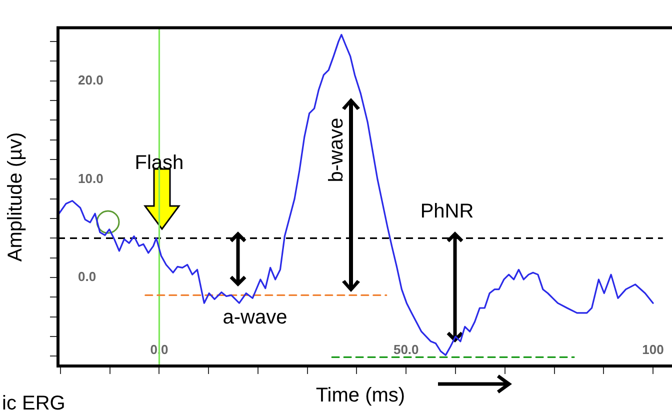 Image resolution: width=672 pixels, height=412 pixels. Describe the element at coordinates (406, 349) in the screenshot. I see `x-tick-label: 50.0` at that location.